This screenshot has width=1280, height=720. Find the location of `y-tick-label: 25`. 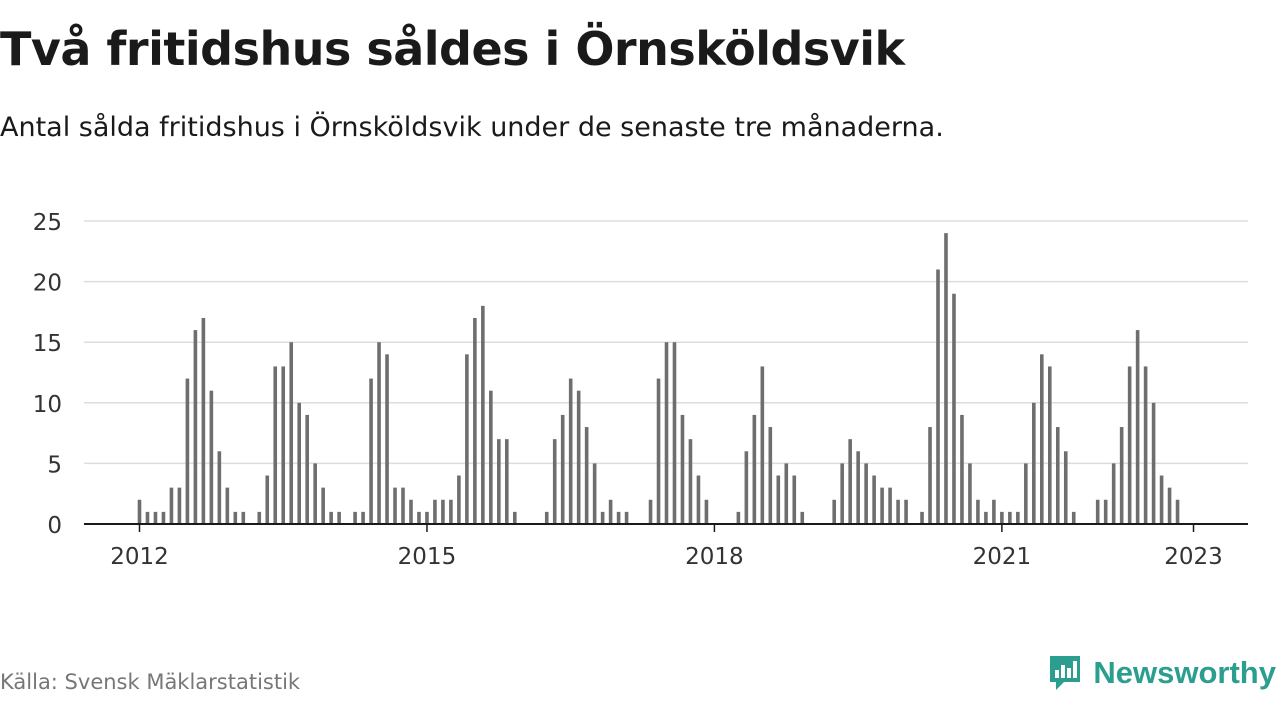

y-tick-label: 25 is located at coordinates (47, 223).